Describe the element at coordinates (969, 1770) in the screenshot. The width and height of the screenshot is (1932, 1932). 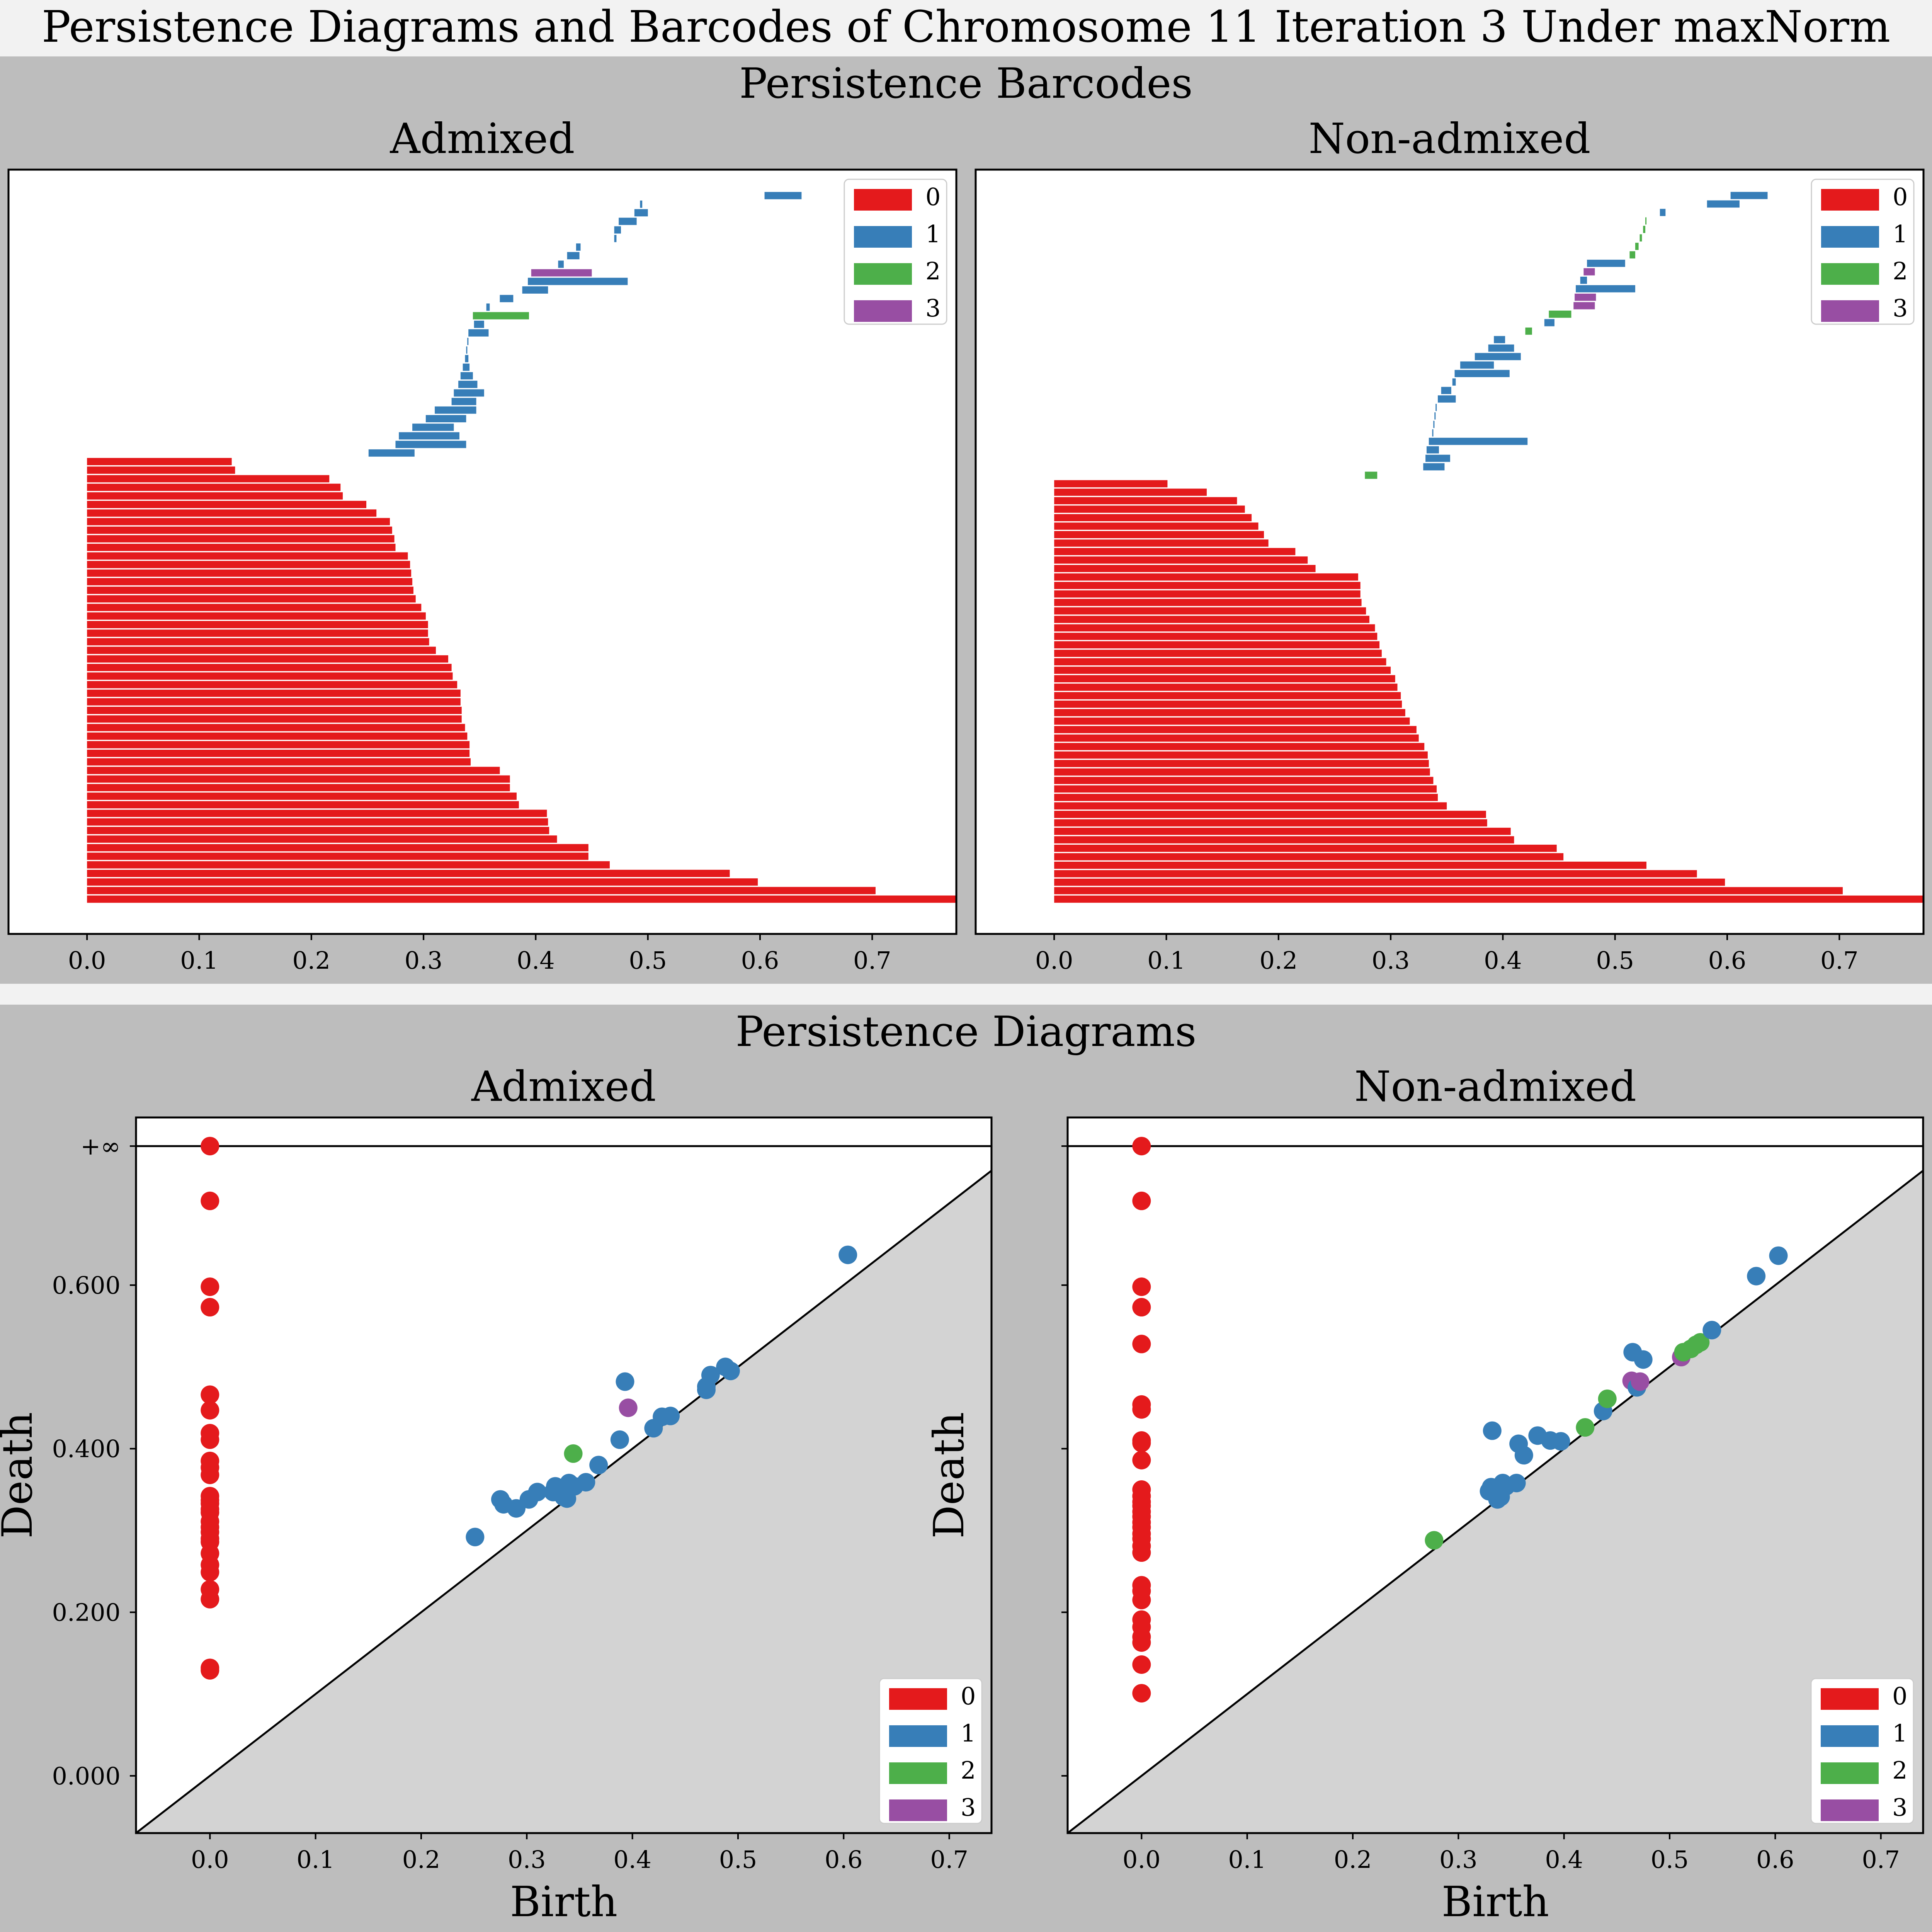
I see `diagram-admixed-legend-label-2: 2` at that location.